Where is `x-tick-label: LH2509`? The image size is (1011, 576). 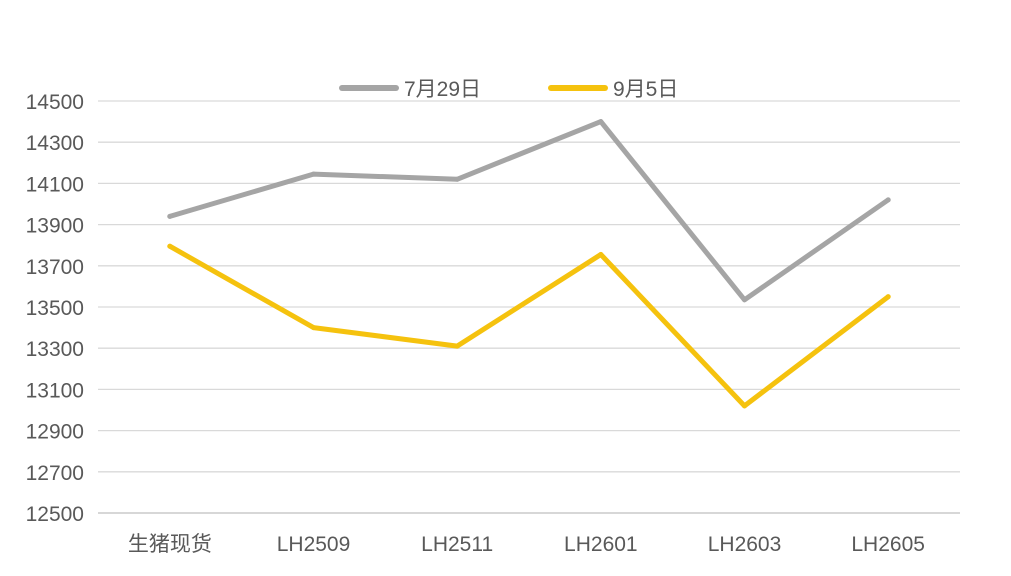
x-tick-label: LH2509 is located at coordinates (314, 544).